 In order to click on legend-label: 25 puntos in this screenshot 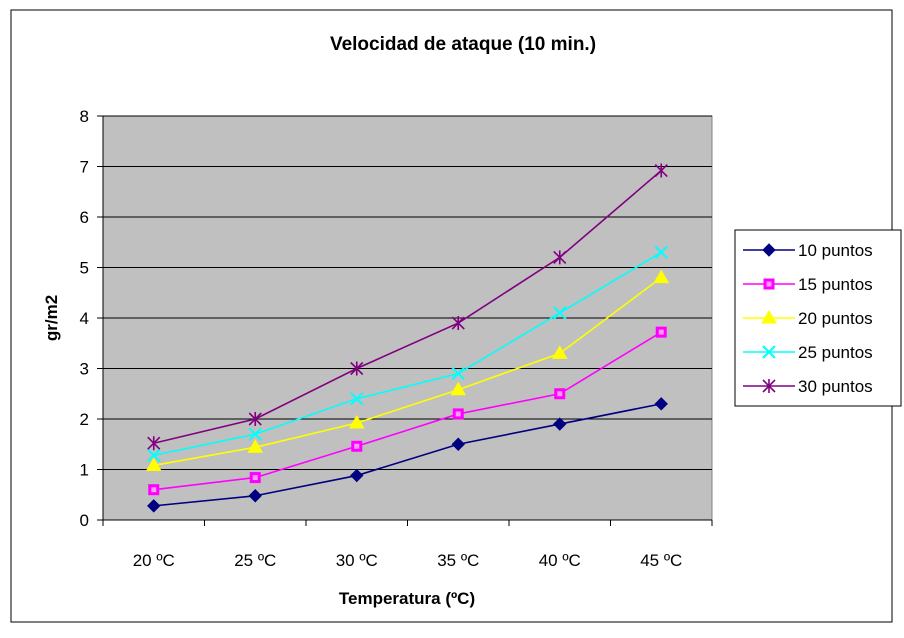, I will do `click(835, 352)`.